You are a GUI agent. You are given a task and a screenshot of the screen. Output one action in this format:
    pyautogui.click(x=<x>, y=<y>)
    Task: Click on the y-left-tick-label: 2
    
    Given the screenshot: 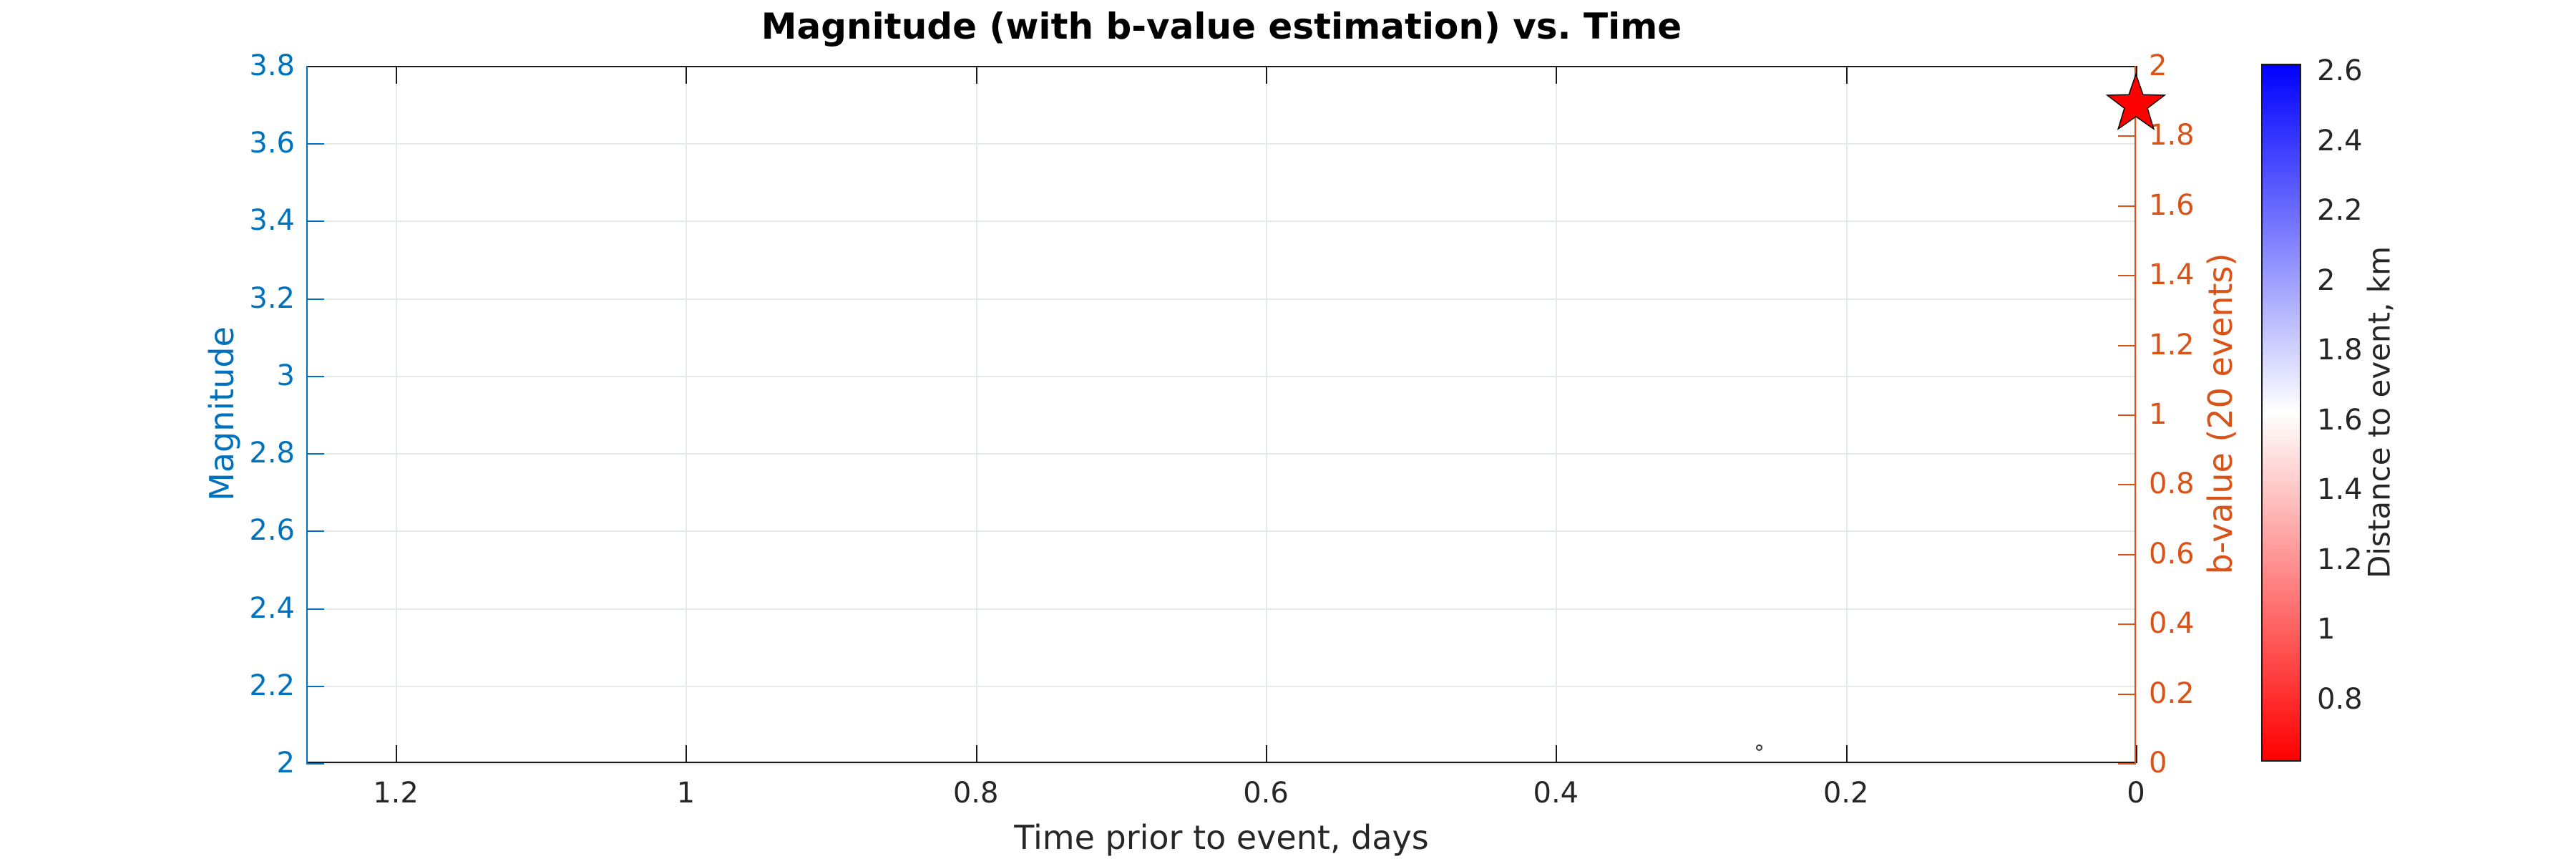 What is the action you would take?
    pyautogui.click(x=285, y=763)
    